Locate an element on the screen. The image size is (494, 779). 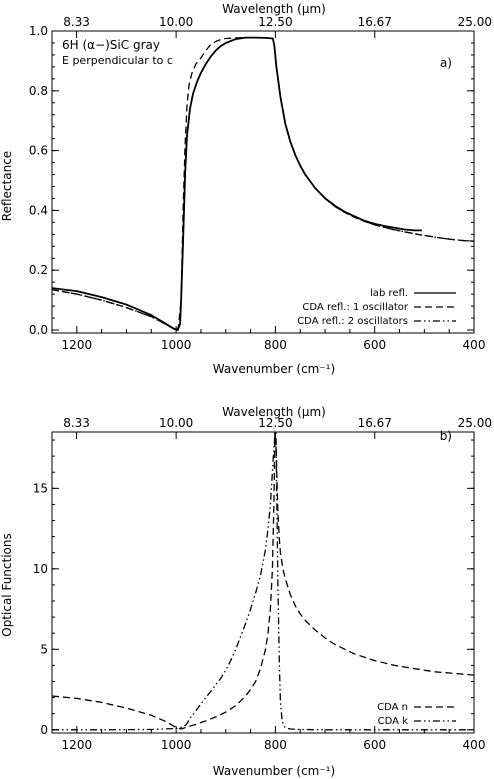
panel-a-top-axis-label: Wavelength (μm) is located at coordinates (274, 9).